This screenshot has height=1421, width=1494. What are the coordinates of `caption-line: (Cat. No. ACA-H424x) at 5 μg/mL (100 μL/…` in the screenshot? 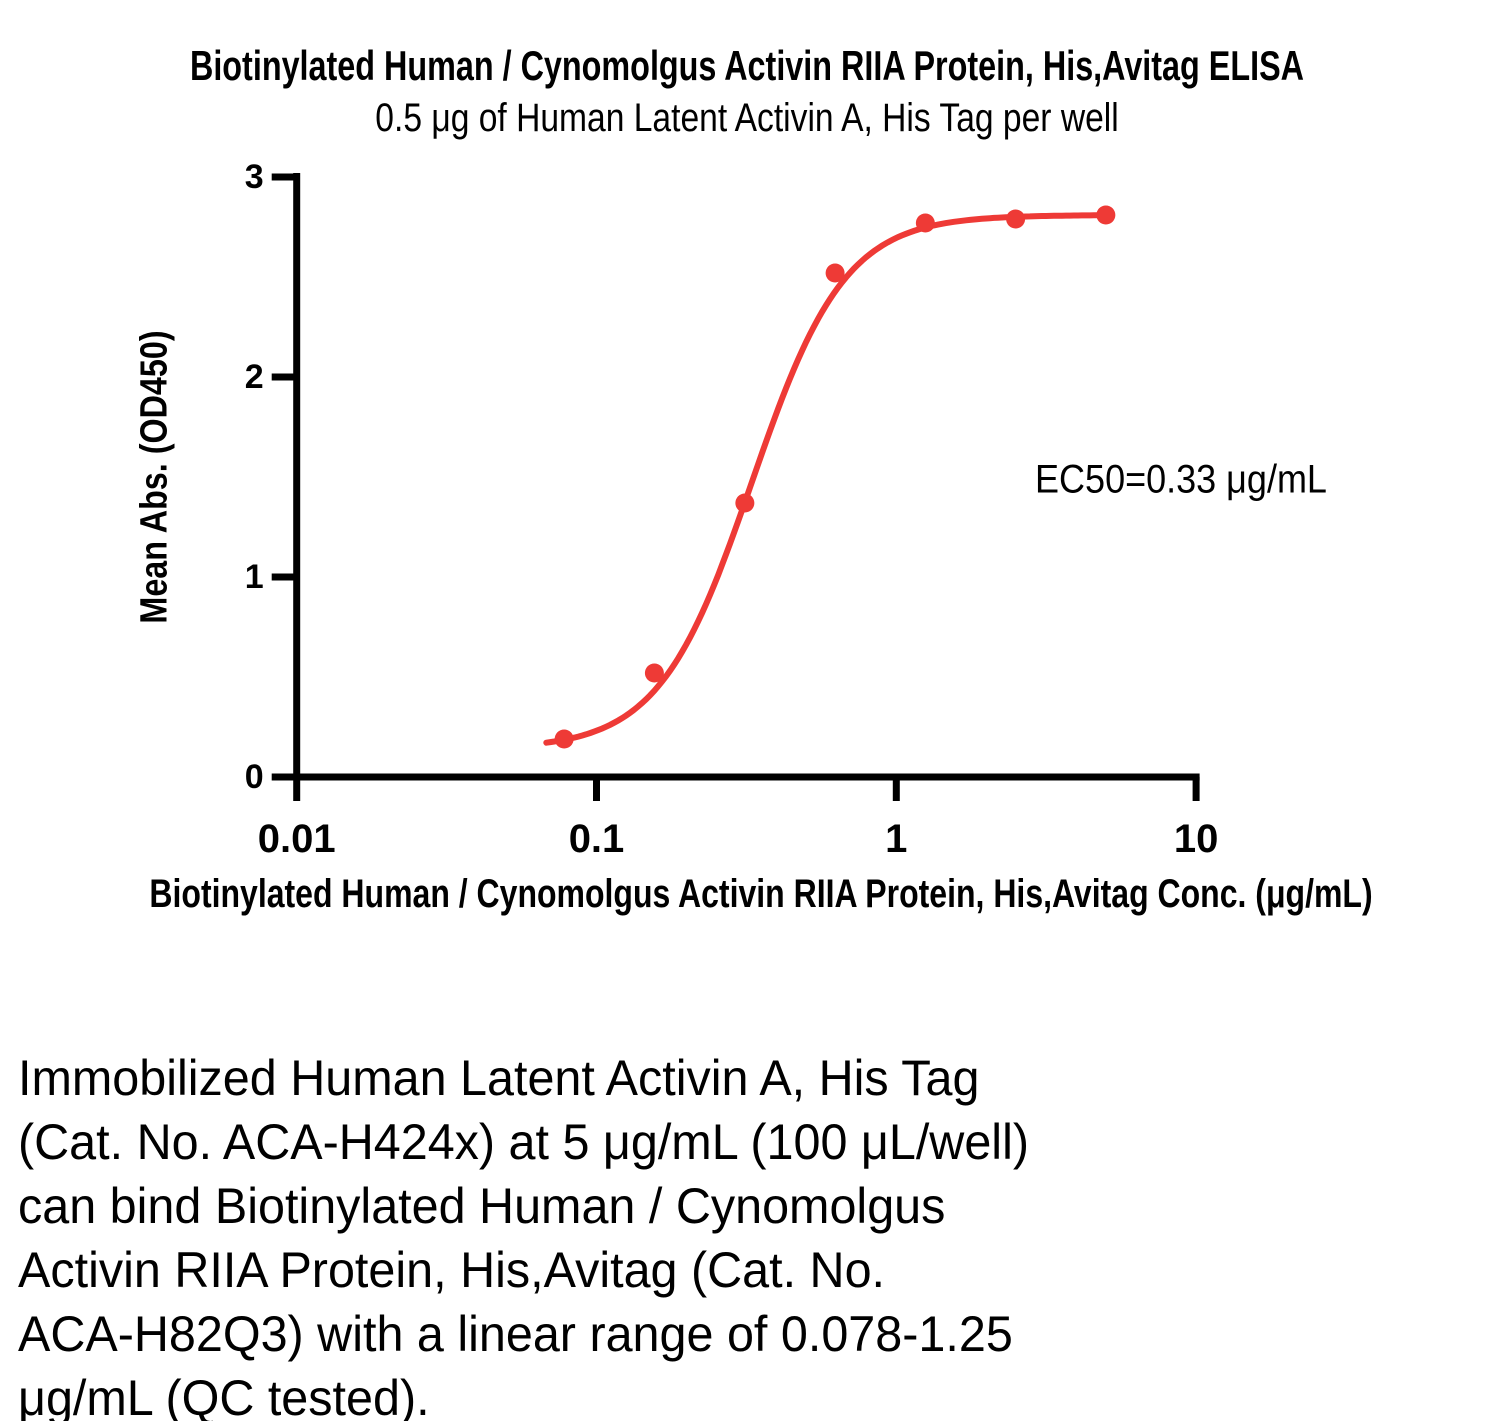 It's located at (523, 1142).